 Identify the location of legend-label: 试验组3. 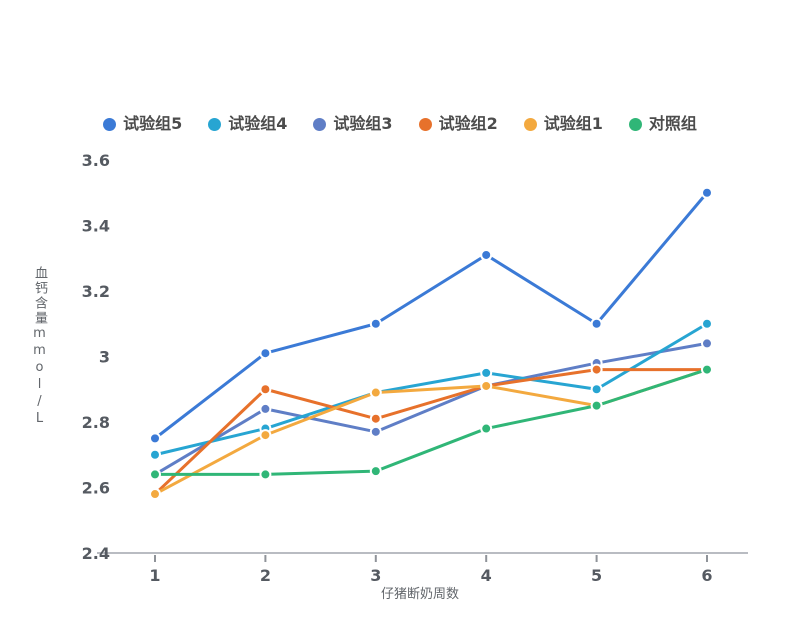
(363, 123).